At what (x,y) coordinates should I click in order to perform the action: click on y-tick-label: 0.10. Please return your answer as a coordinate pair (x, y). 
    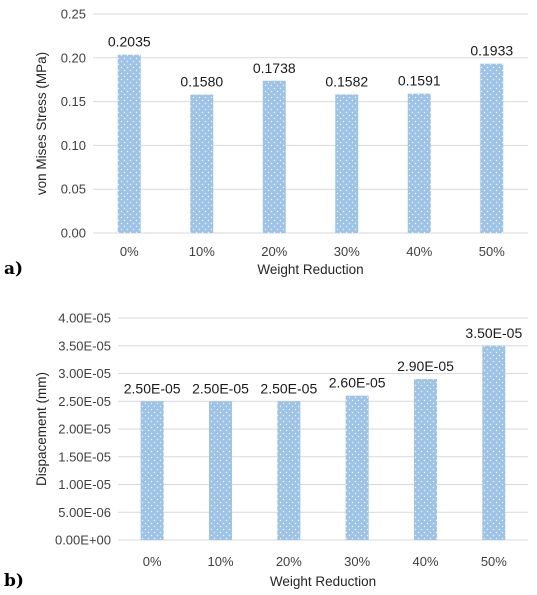
    Looking at the image, I should click on (73, 145).